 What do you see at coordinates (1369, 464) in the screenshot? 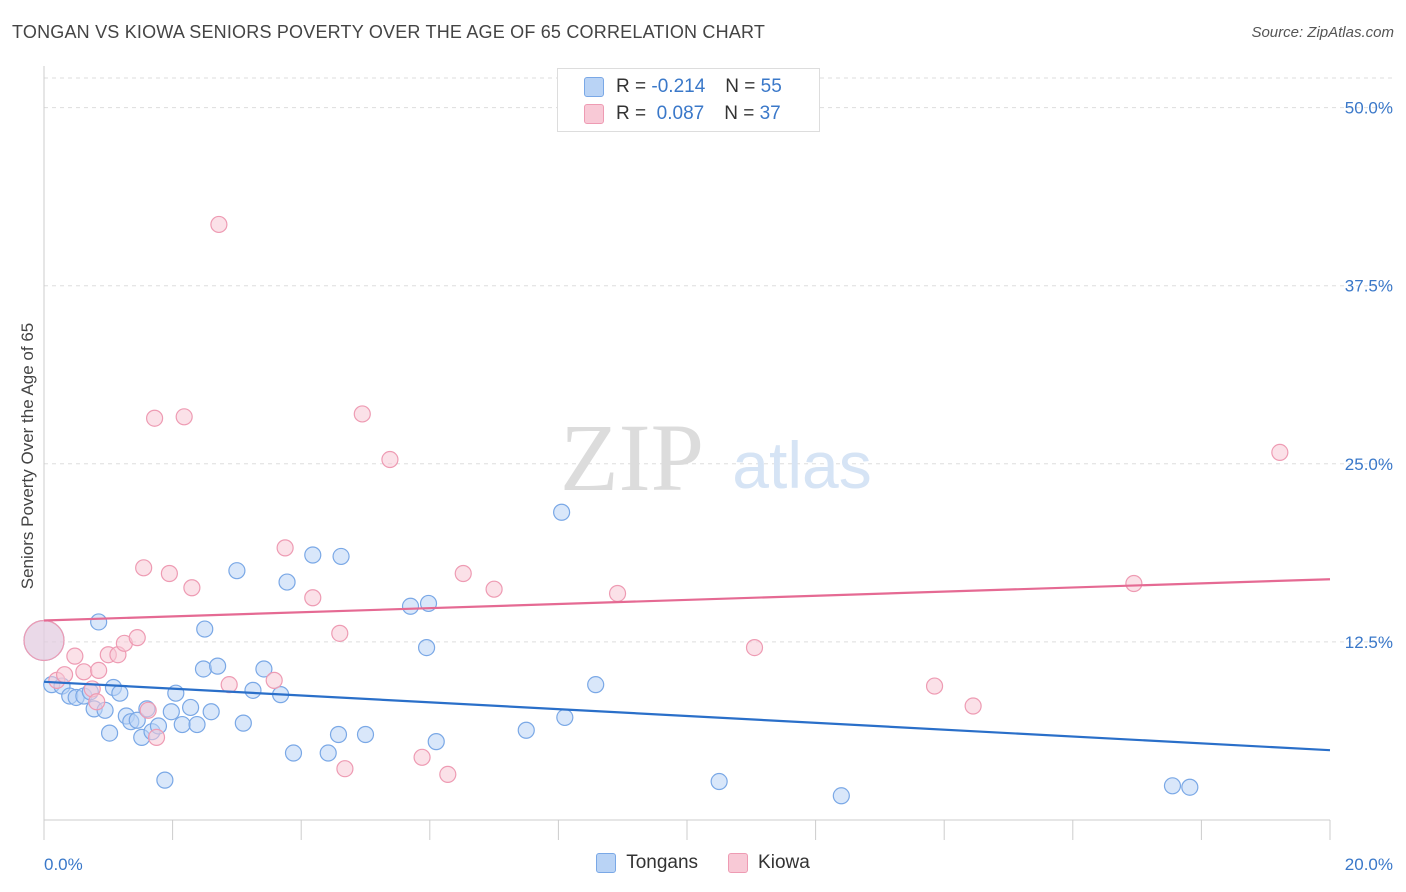
I see `y-tick-label: 25.0%` at bounding box center [1369, 464].